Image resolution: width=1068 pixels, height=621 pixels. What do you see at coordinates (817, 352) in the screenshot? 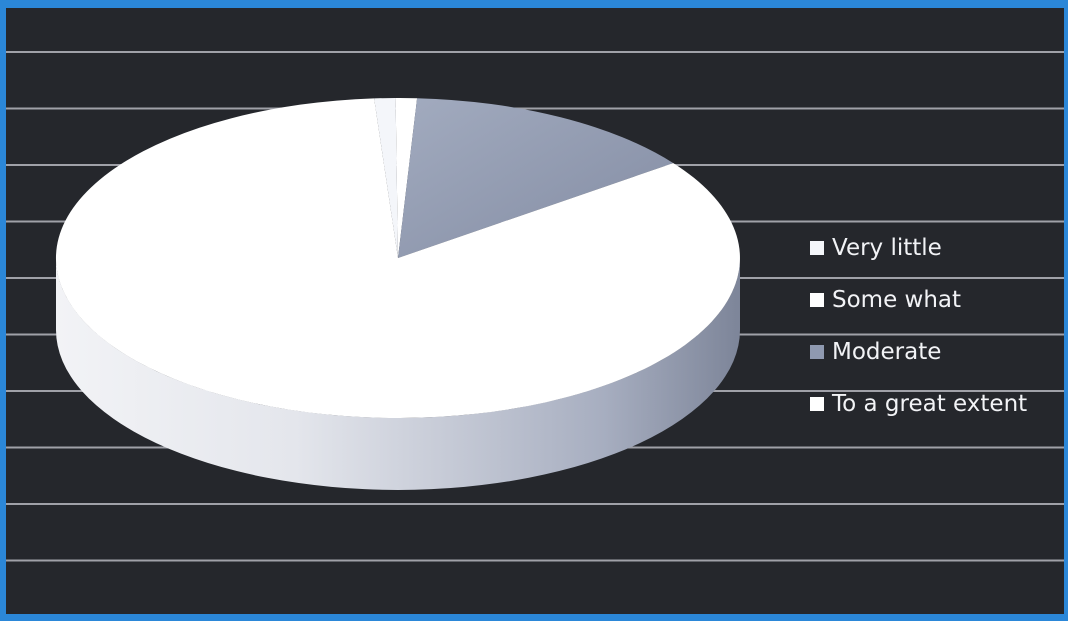
I see `legend-swatch-moderate` at bounding box center [817, 352].